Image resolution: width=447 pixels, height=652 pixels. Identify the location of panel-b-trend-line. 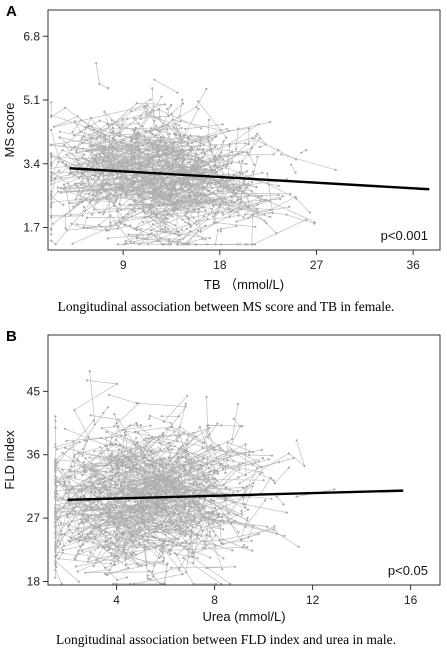
(235, 495).